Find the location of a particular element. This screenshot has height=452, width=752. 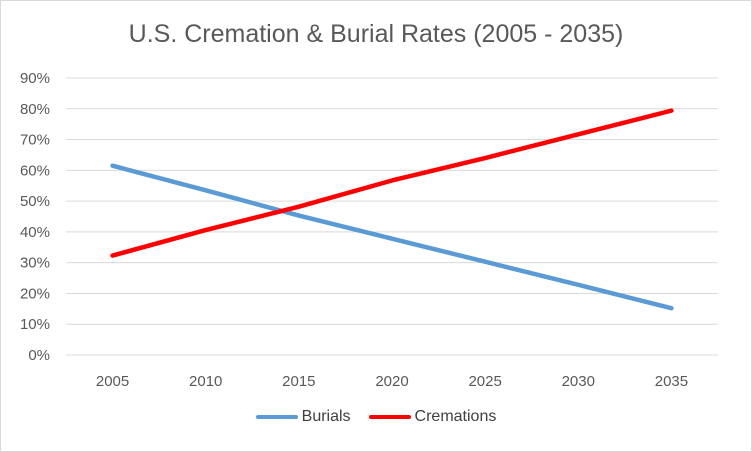

x-tick-label: 2010 is located at coordinates (205, 381).